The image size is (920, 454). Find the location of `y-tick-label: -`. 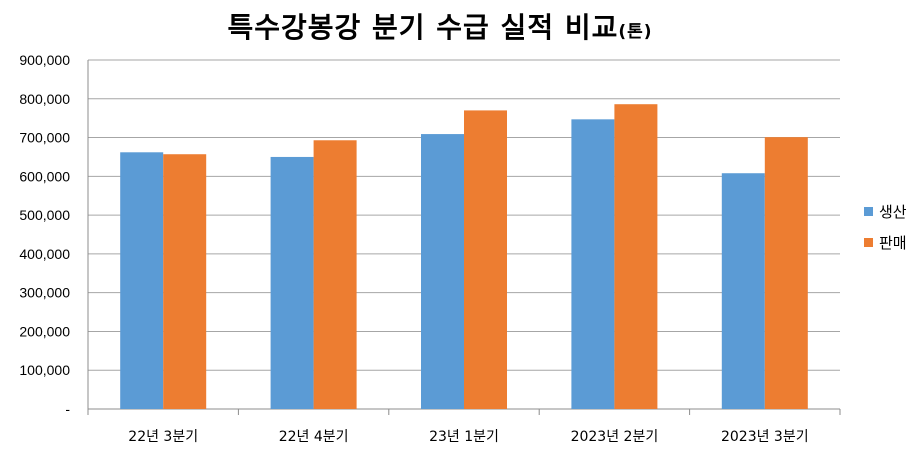

y-tick-label: - is located at coordinates (67, 409).